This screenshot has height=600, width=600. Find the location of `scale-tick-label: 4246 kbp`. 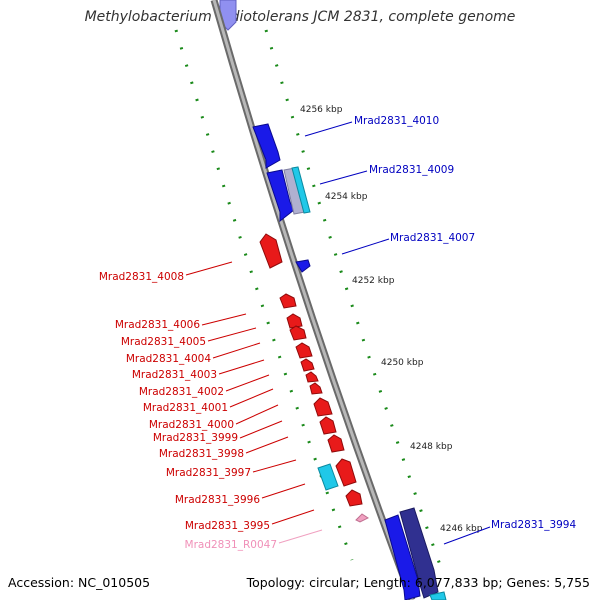

scale-tick-label: 4246 kbp is located at coordinates (461, 529).